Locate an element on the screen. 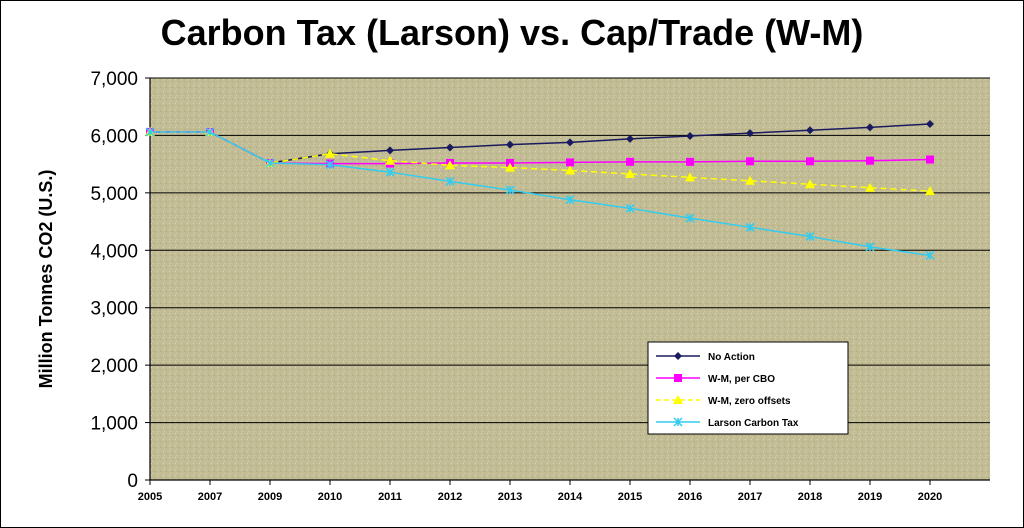 This screenshot has width=1024, height=528. legend-entry: No Action is located at coordinates (705, 357).